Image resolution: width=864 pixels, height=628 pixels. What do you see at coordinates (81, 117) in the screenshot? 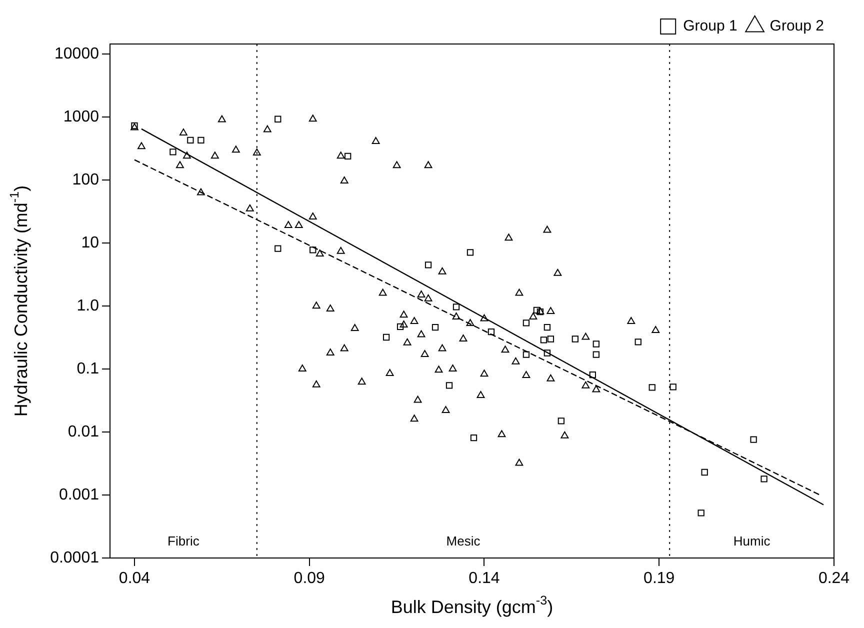
I see `y-tick-label: 1000` at bounding box center [81, 117].